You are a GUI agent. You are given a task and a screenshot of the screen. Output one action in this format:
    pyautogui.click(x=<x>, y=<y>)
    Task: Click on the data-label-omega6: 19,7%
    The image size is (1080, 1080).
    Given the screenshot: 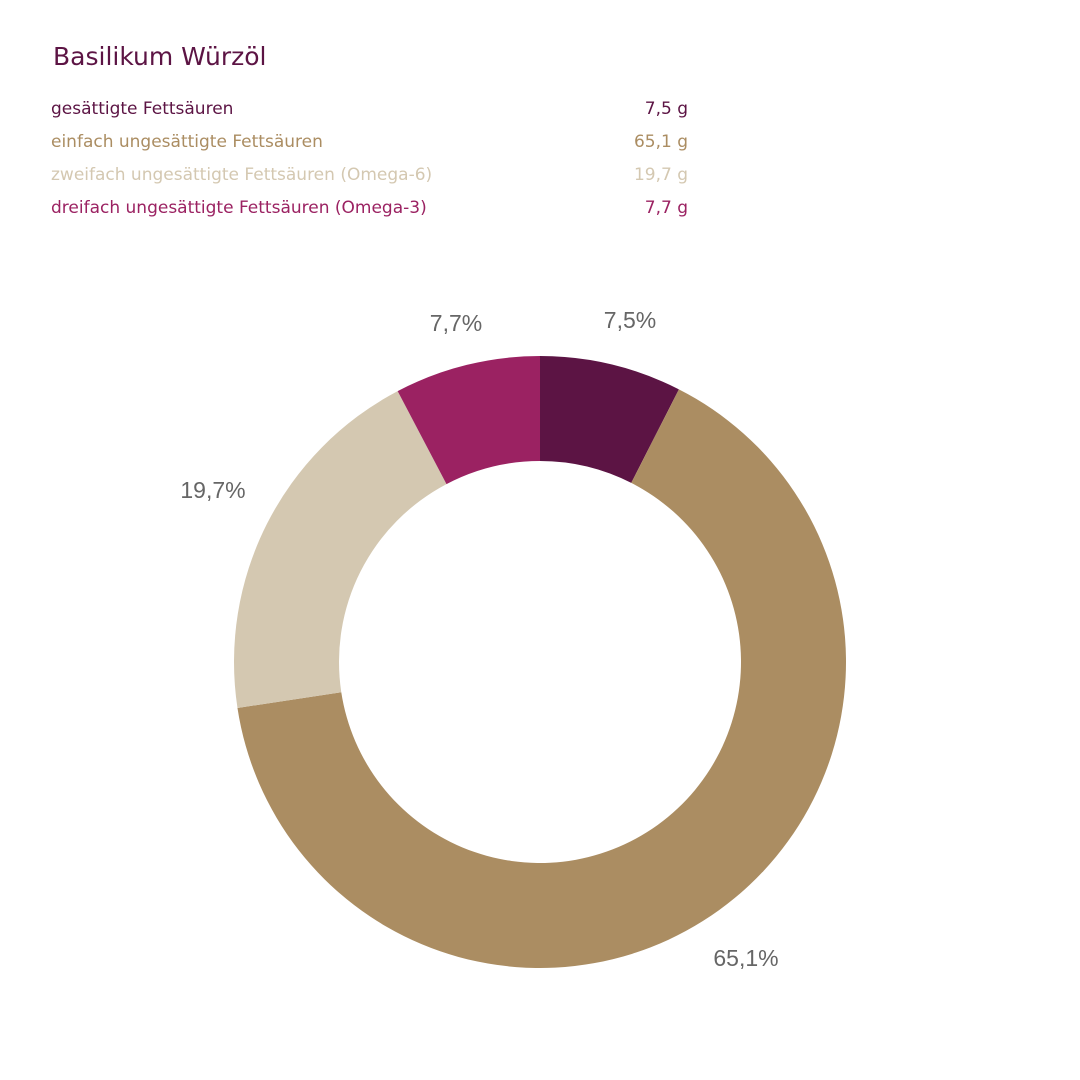 What is the action you would take?
    pyautogui.click(x=212, y=490)
    